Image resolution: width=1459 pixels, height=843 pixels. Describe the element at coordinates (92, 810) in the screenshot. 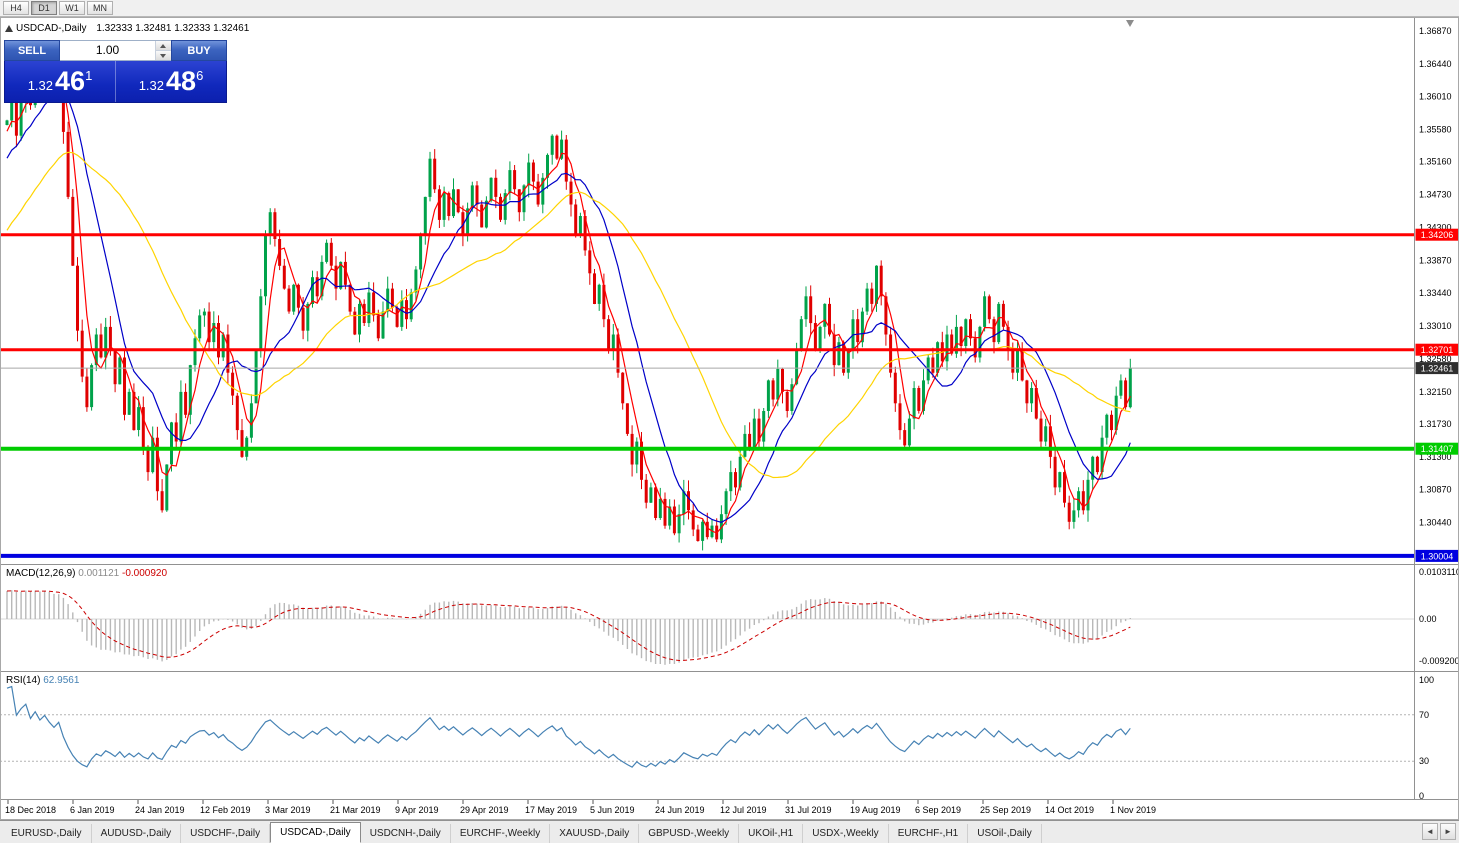

I see `date-axis-label: 6 Jan 2019` at that location.